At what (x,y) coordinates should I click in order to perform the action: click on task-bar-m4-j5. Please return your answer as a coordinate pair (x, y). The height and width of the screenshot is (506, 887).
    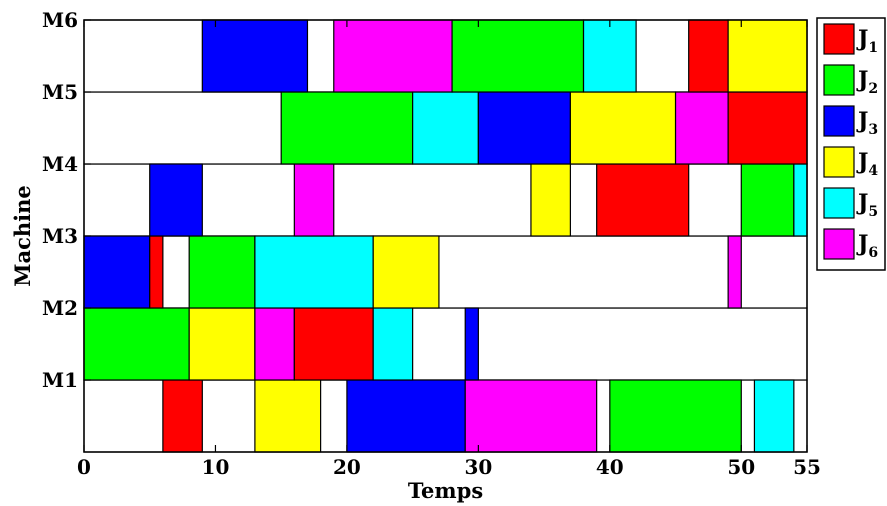
    Looking at the image, I should click on (800, 200).